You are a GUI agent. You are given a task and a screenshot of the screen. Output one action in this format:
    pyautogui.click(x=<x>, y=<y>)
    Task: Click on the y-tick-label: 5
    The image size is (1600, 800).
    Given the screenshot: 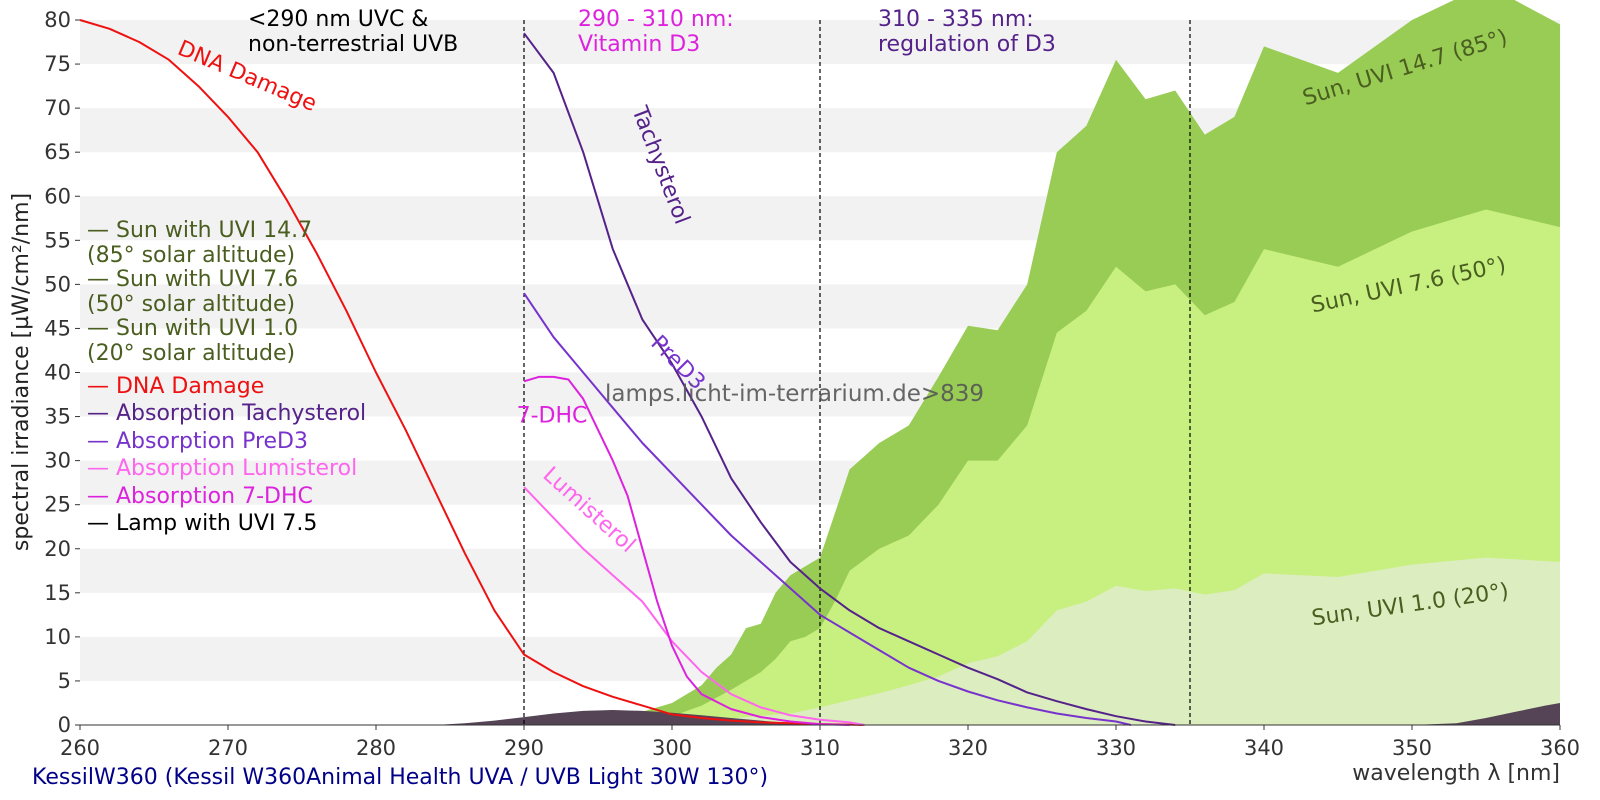 What is the action you would take?
    pyautogui.click(x=64, y=681)
    